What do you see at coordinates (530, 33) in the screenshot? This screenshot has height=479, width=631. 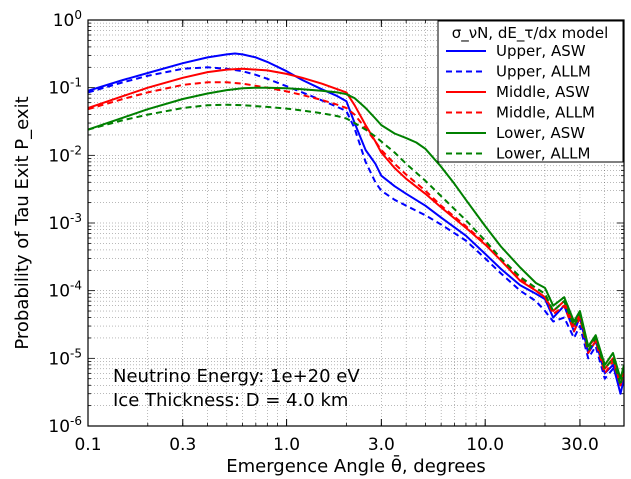 I see `legend-title: σ_νN, dE_τ/dx model` at bounding box center [530, 33].